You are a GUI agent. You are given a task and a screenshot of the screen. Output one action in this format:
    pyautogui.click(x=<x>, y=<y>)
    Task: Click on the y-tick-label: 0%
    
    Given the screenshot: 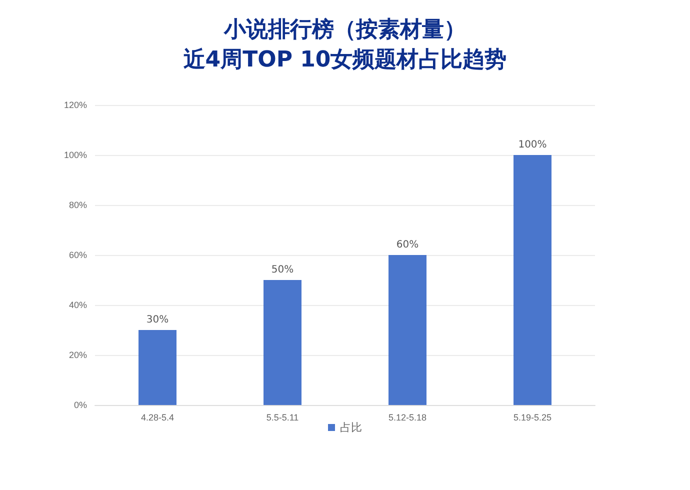 What is the action you would take?
    pyautogui.click(x=80, y=405)
    